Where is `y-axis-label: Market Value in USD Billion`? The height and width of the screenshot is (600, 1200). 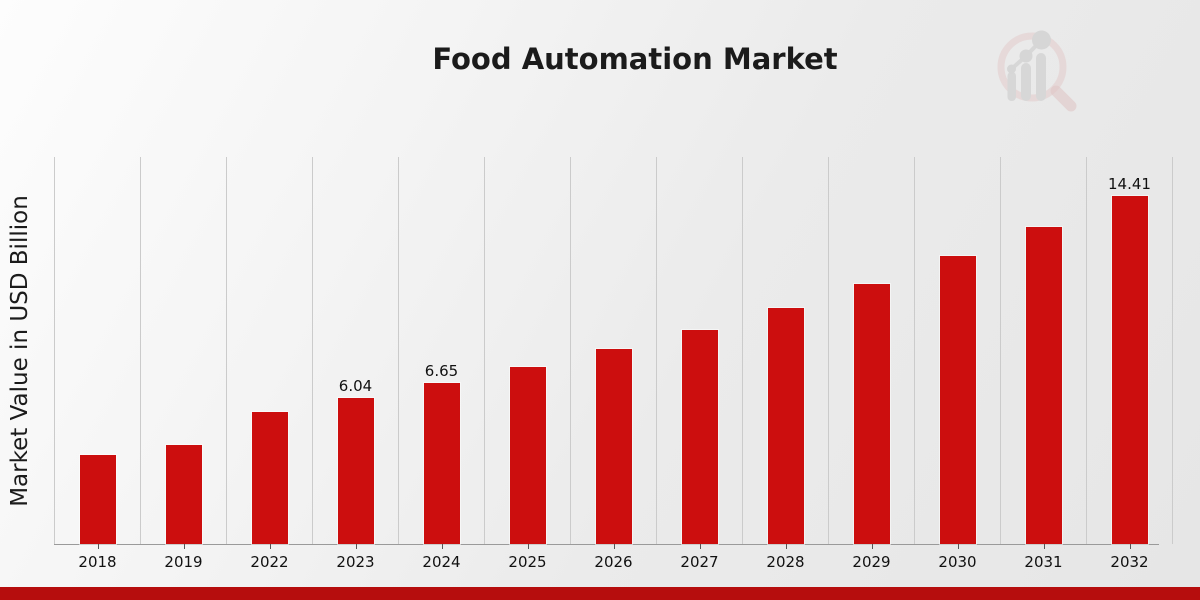 y-axis-label: Market Value in USD Billion is located at coordinates (20, 351).